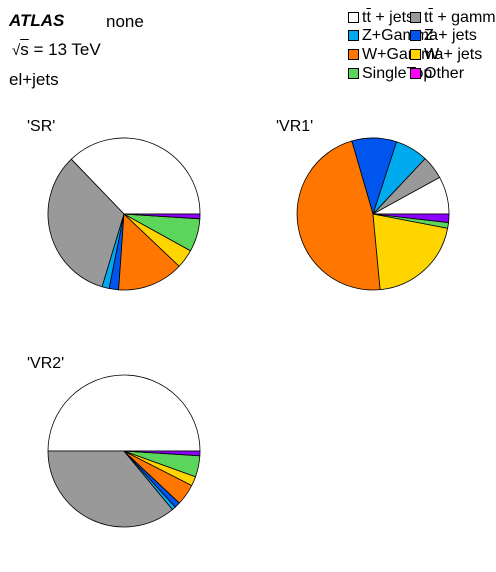 This screenshot has width=496, height=572. I want to click on legend-label: Z + jets, so click(450, 35).